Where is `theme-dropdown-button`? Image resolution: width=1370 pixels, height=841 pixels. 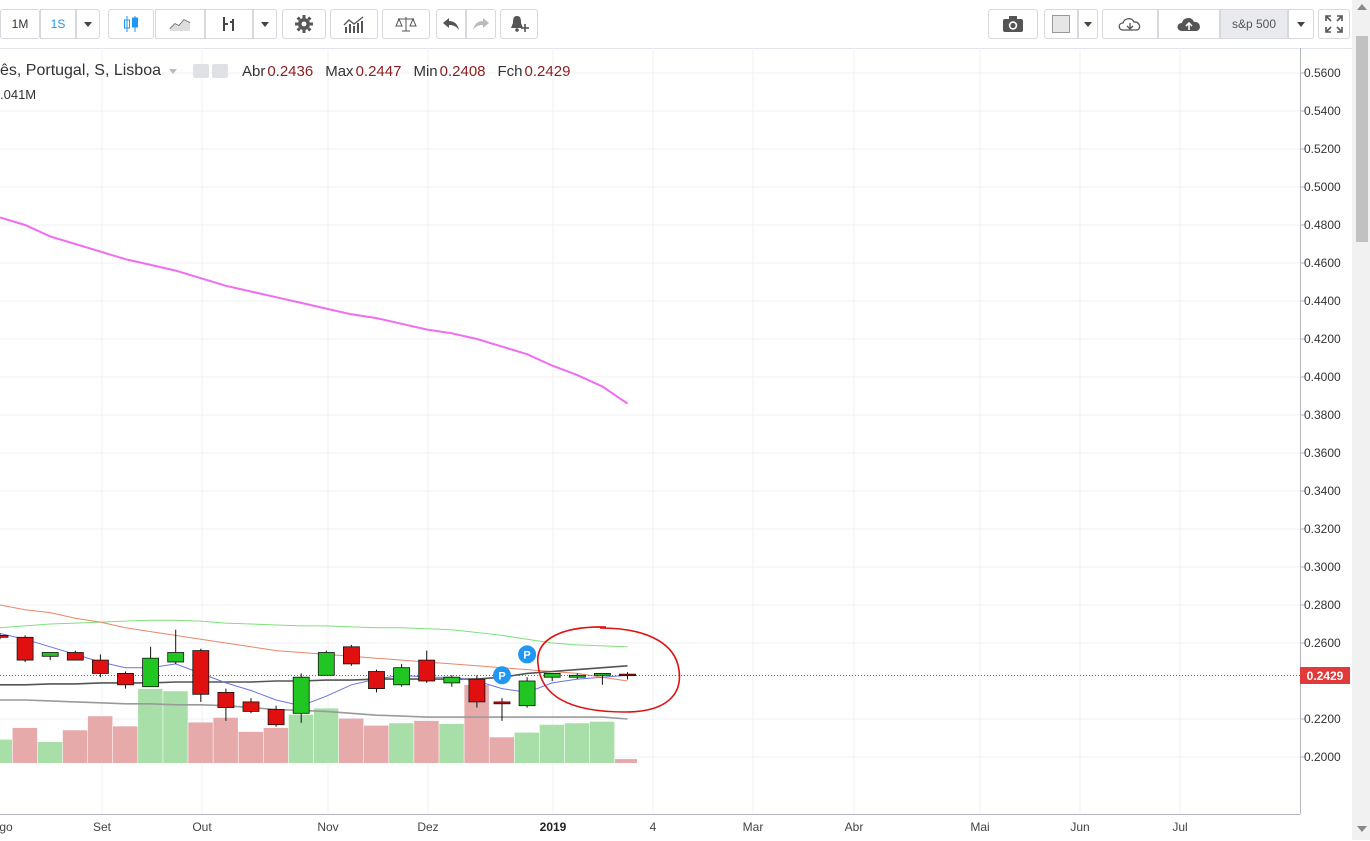
theme-dropdown-button is located at coordinates (1088, 24).